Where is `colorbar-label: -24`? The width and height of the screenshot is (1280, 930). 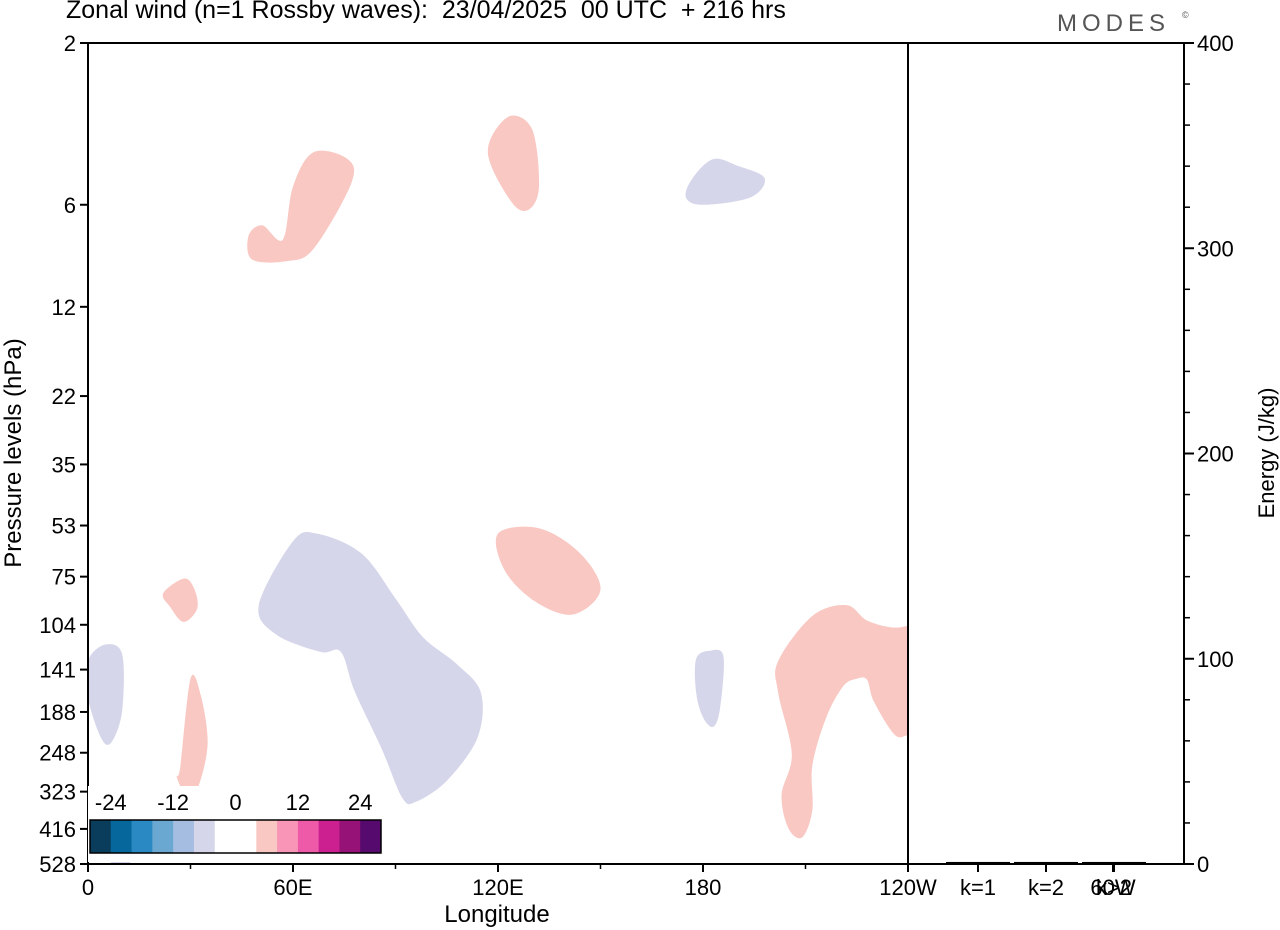 colorbar-label: -24 is located at coordinates (111, 802).